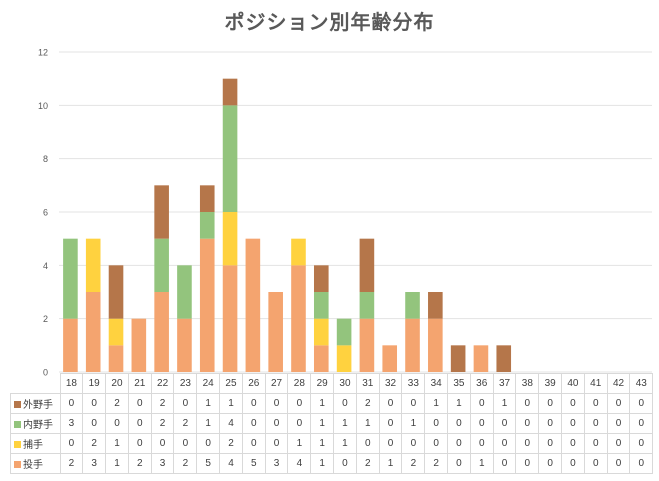  Describe the element at coordinates (595, 383) in the screenshot. I see `x-tick-label: 41` at that location.